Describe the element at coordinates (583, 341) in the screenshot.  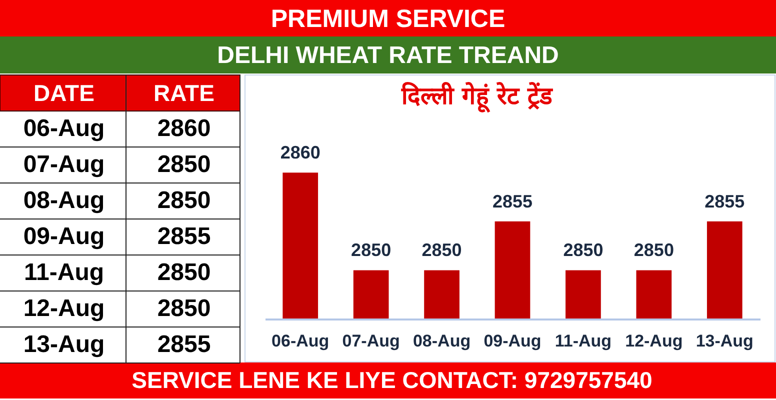
I see `x-tick-label: 11-Aug` at that location.